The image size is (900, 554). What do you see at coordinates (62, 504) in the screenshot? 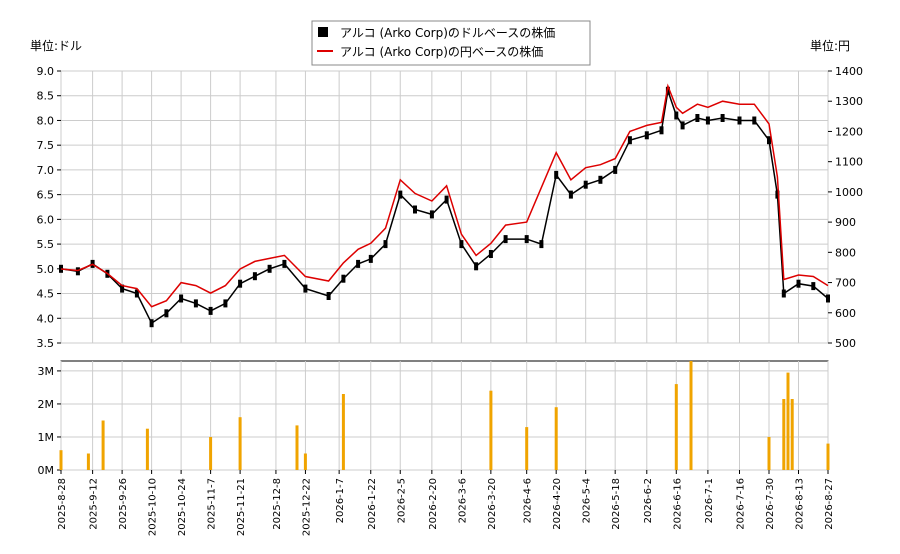
I see `x-tick-label: 2025-8-28` at bounding box center [62, 504].